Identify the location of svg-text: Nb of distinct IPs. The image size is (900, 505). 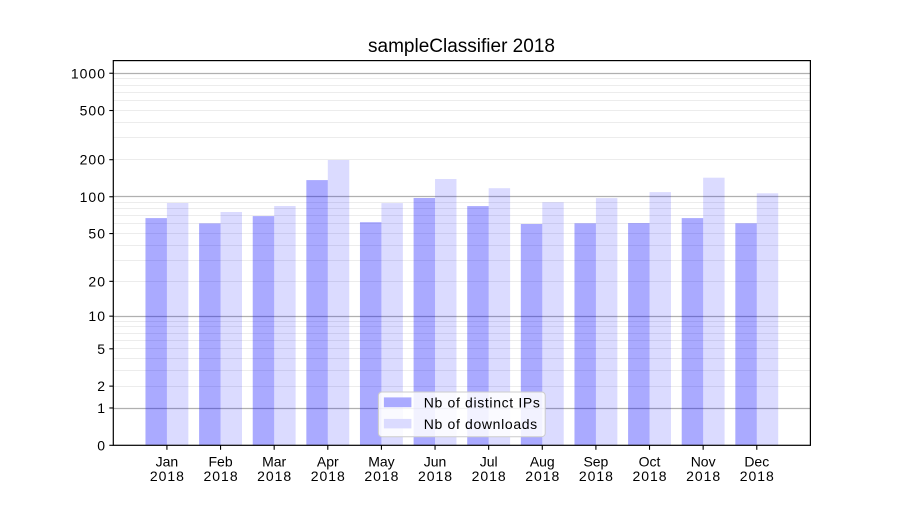
(482, 402).